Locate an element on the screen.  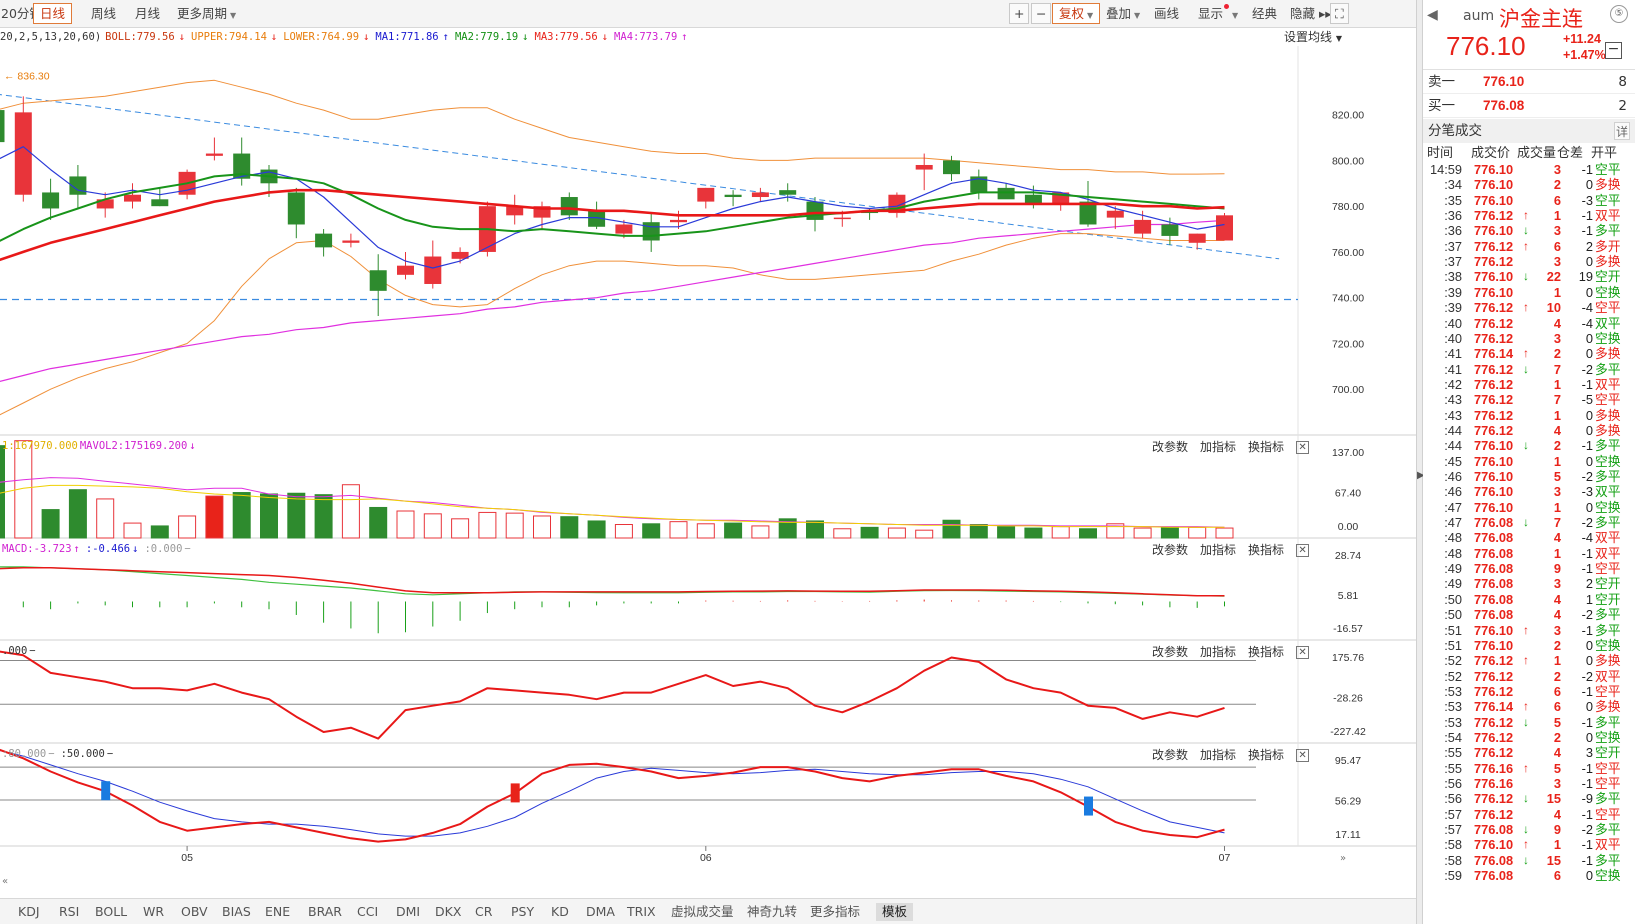
overlay-button: 叠加 ▼ is located at coordinates (1123, 13).